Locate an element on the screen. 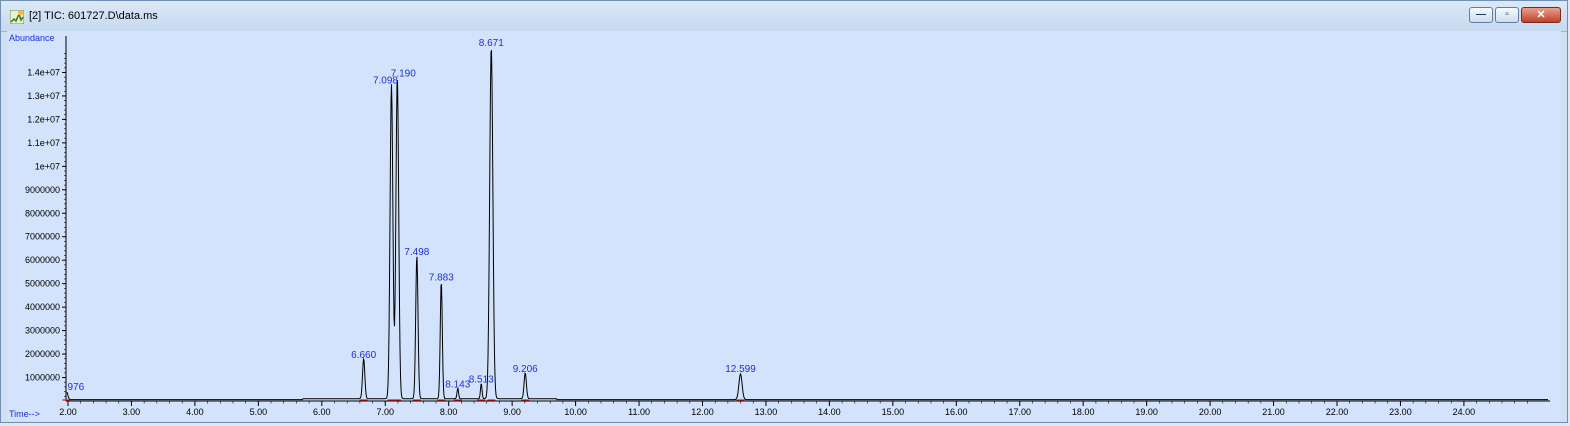 The width and height of the screenshot is (1570, 426). chromatogram-app-icon is located at coordinates (17, 17).